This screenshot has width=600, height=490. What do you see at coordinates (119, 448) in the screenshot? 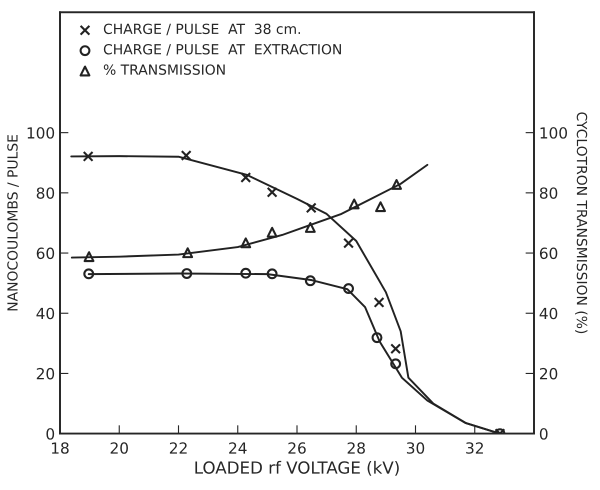
I see `x-tick-label: 20` at bounding box center [119, 448].